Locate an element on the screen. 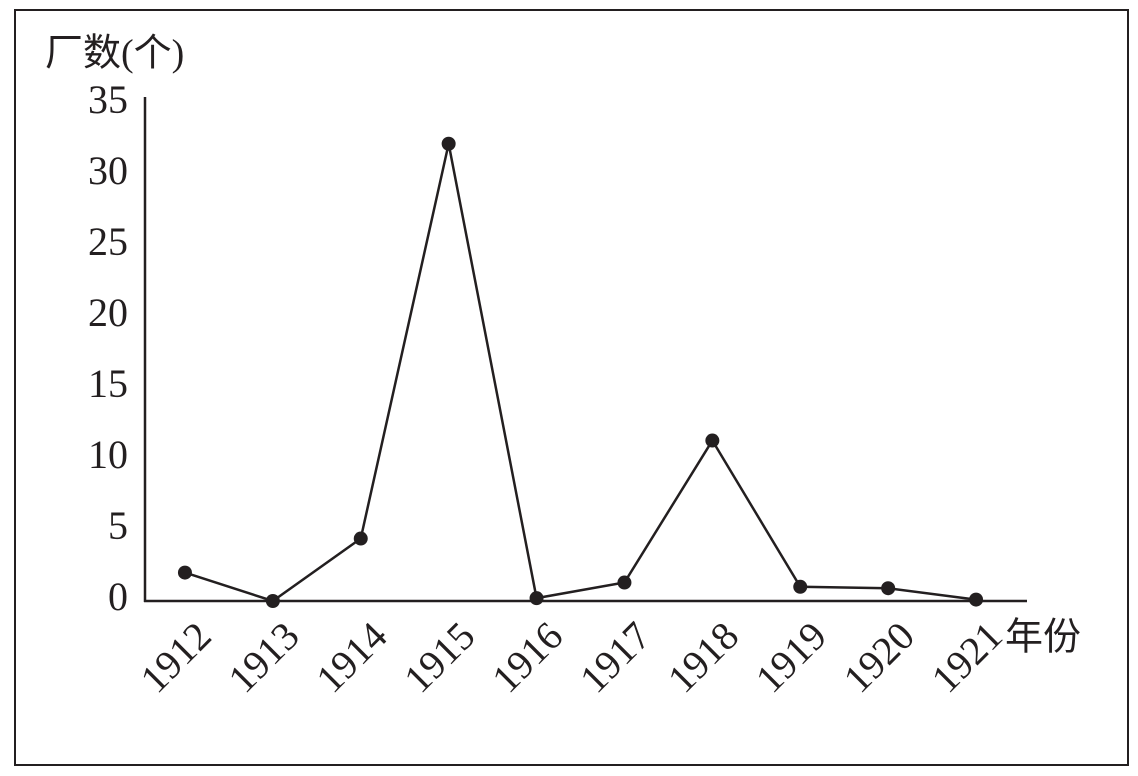 This screenshot has height=776, width=1138. y-tick-label: 35 is located at coordinates (108, 99).